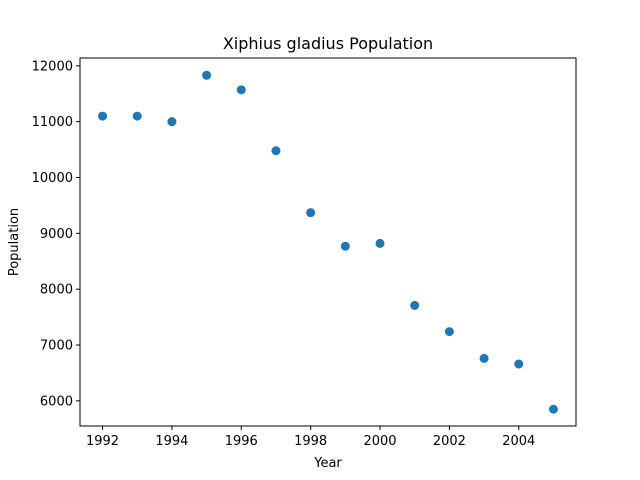 This screenshot has height=480, width=640. I want to click on y-axis-label: Population, so click(14, 242).